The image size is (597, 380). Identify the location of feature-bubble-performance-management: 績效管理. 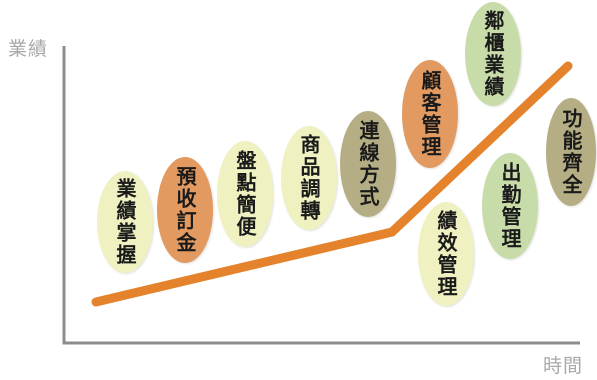
(446, 254).